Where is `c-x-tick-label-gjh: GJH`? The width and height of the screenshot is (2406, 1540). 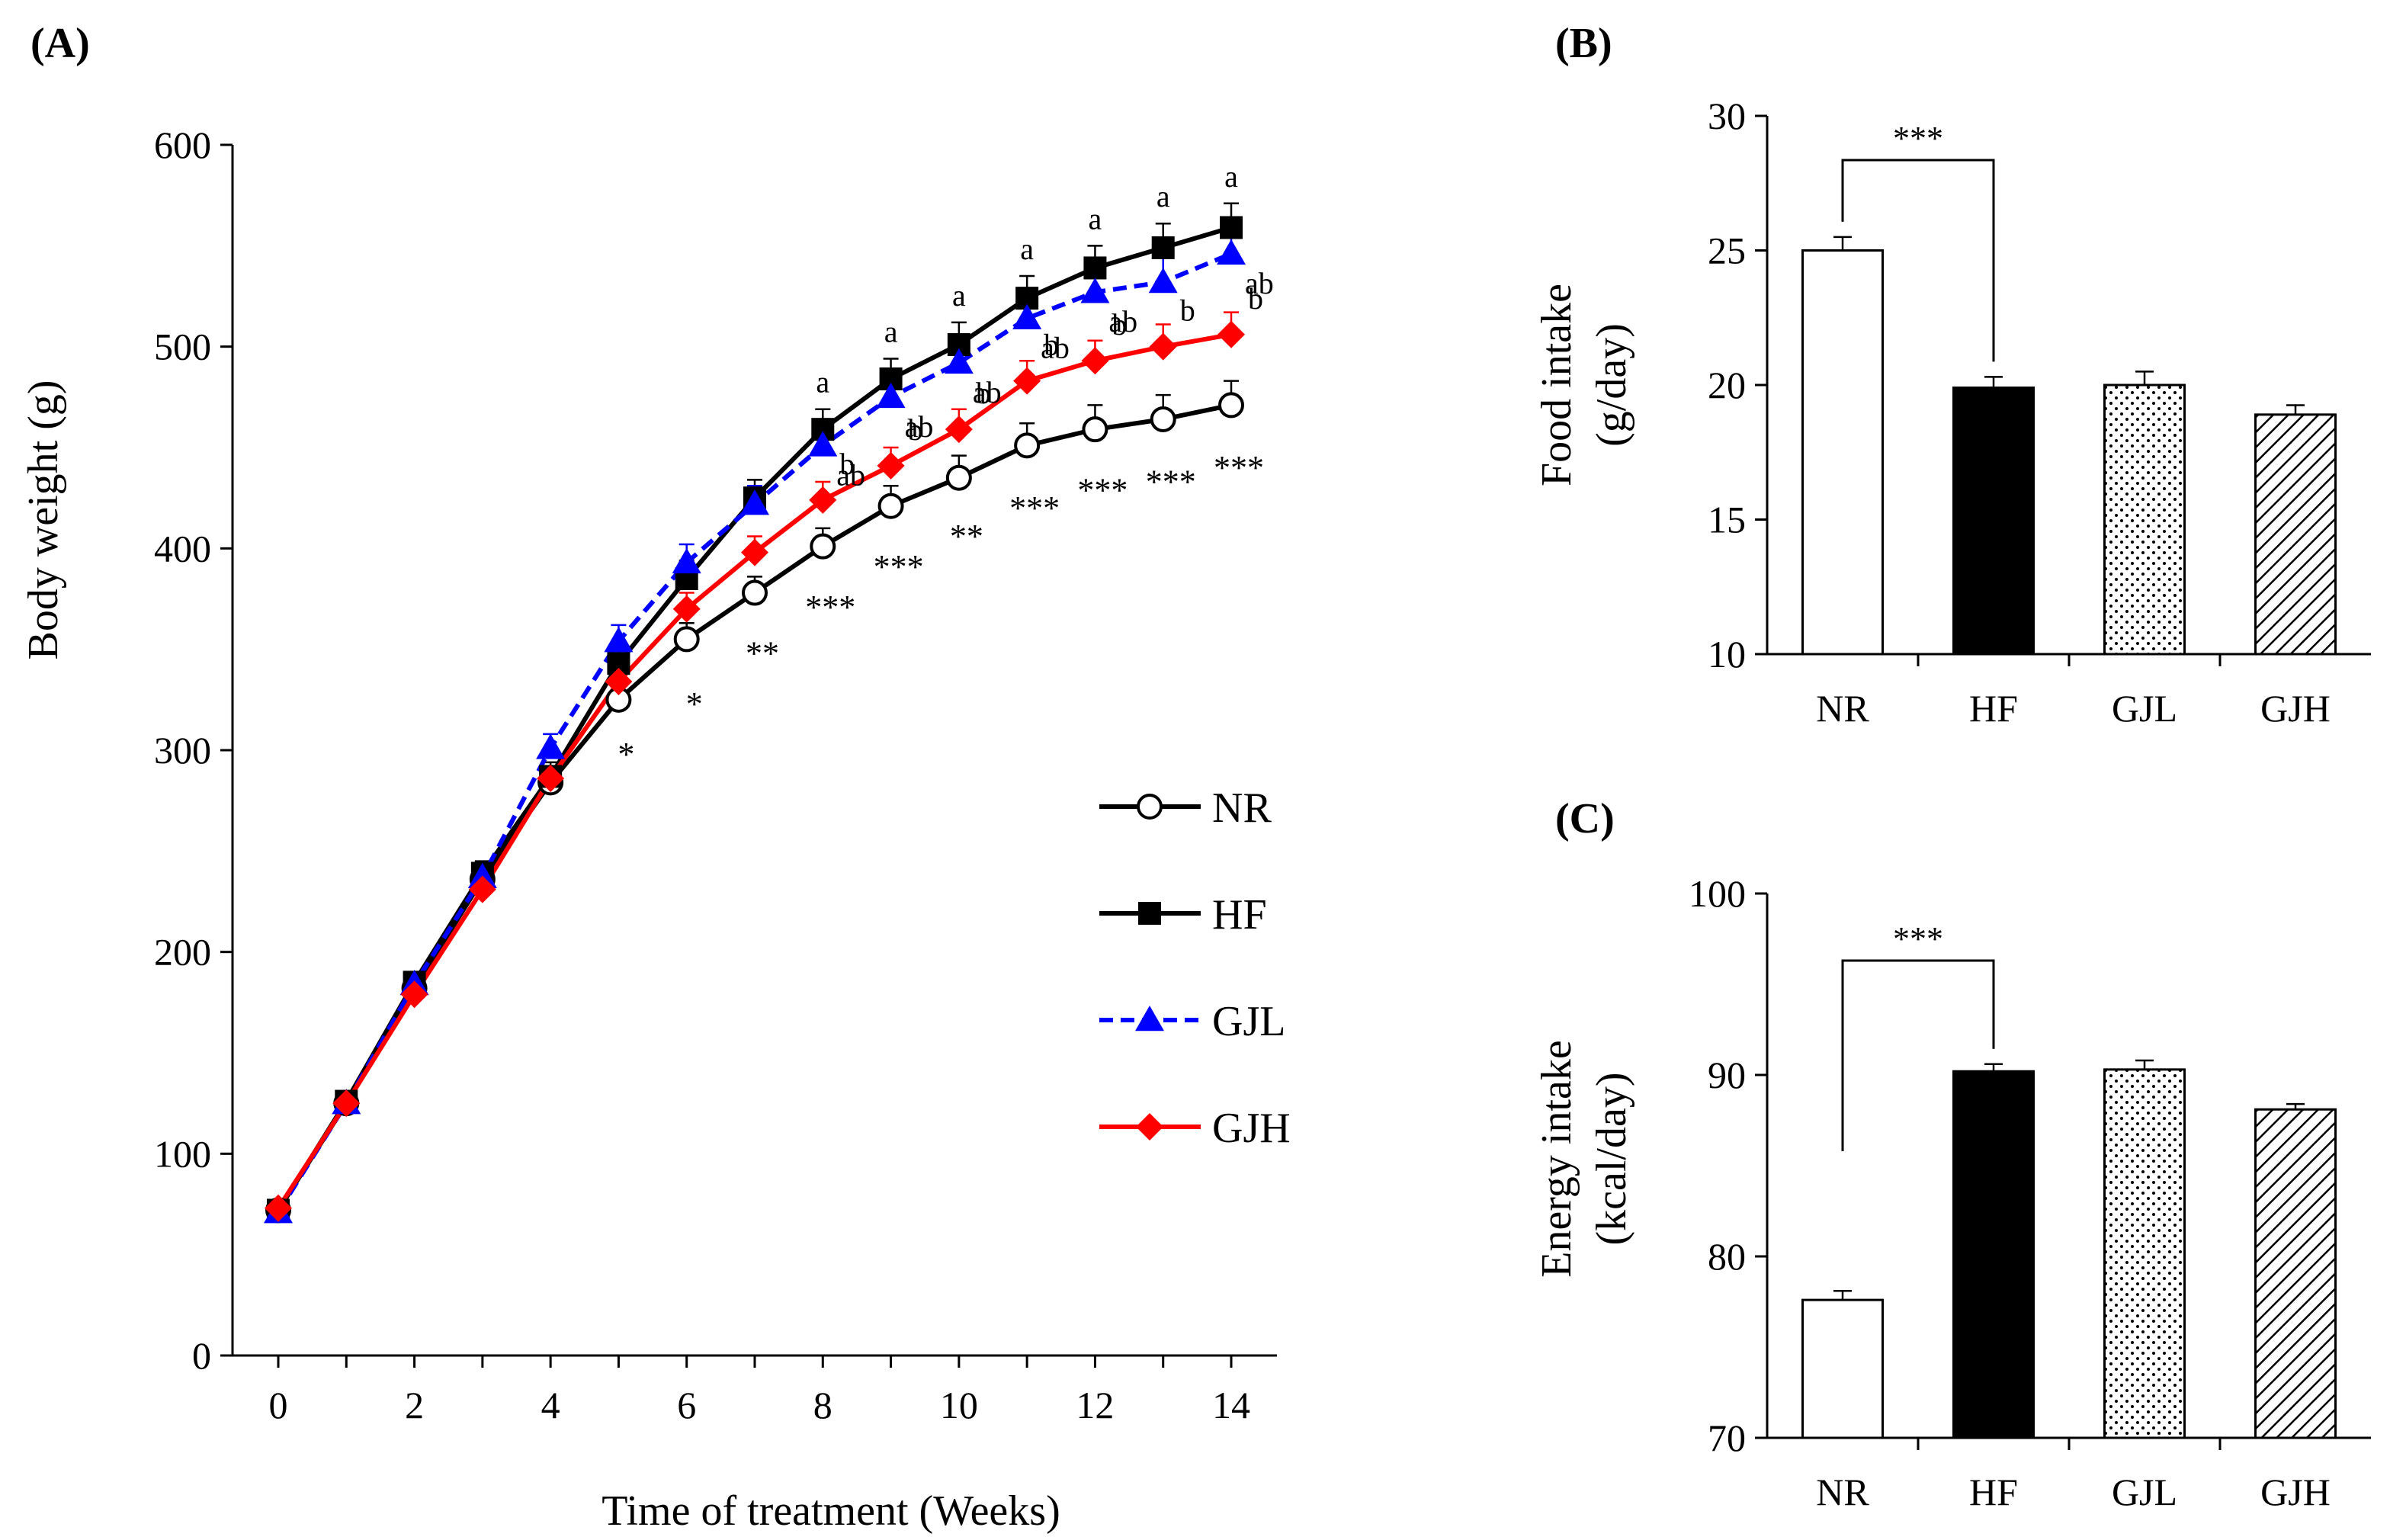
c-x-tick-label-gjh: GJH is located at coordinates (2295, 1492).